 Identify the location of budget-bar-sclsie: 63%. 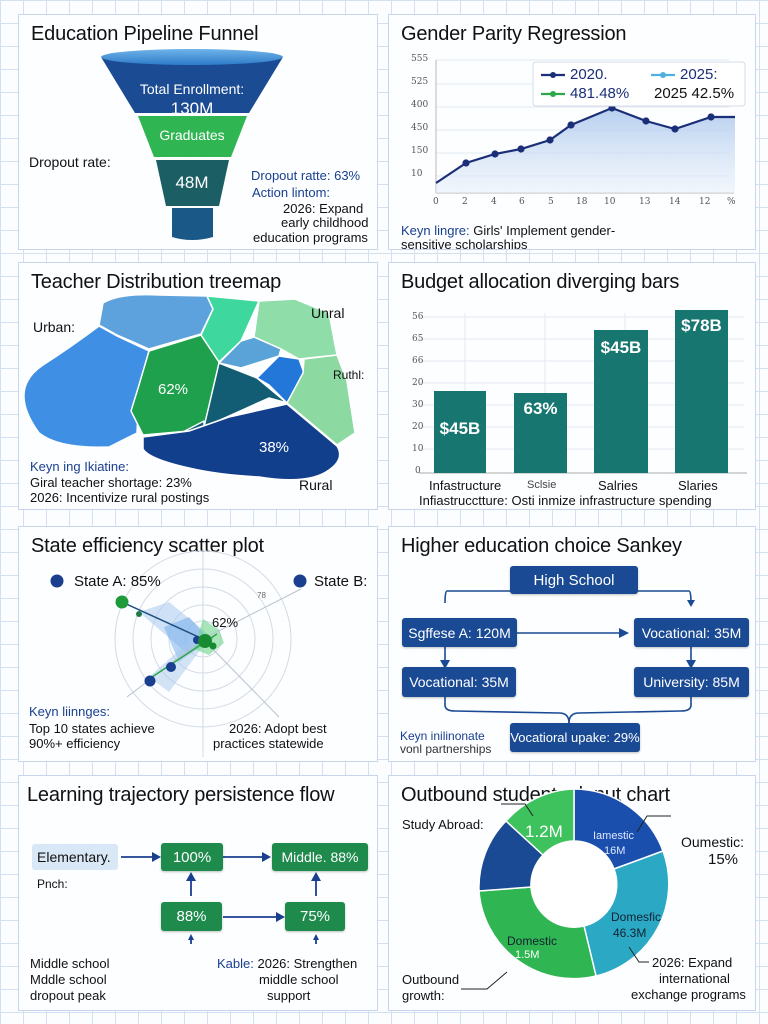
(540, 433).